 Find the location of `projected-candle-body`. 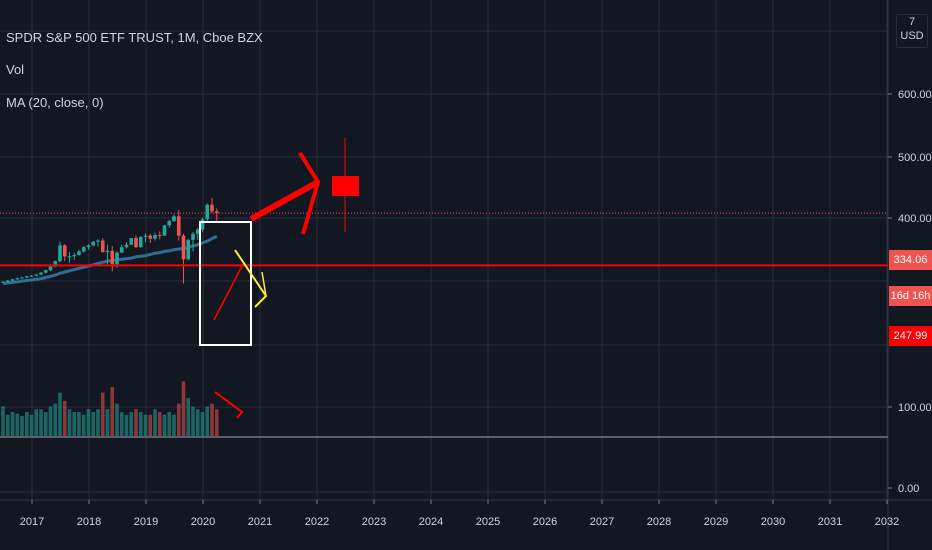

projected-candle-body is located at coordinates (345, 186).